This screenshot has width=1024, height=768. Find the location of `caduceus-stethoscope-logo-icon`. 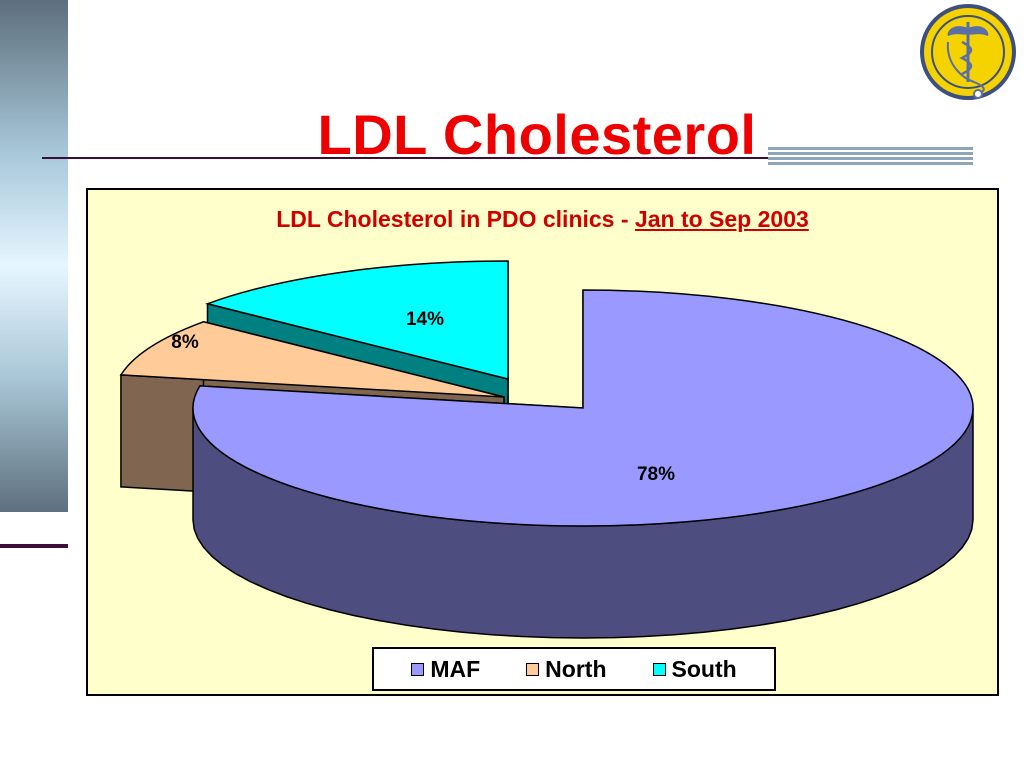

caduceus-stethoscope-logo-icon is located at coordinates (968, 52).